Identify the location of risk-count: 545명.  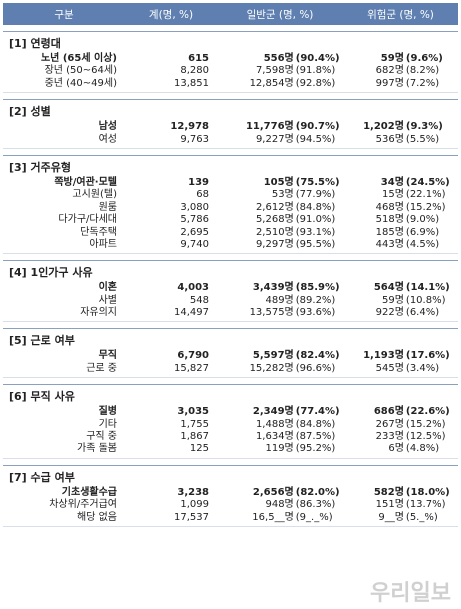
(389, 368).